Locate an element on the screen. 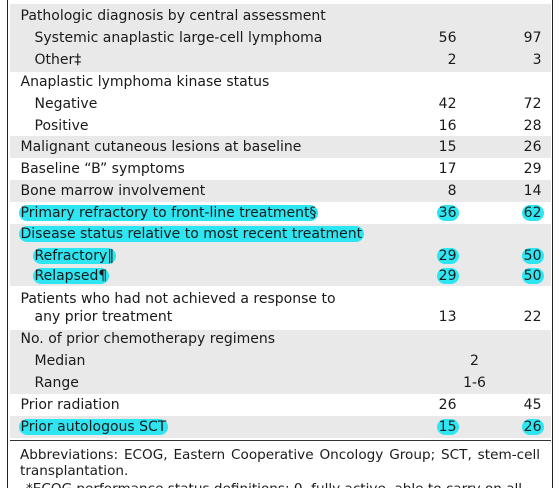 The width and height of the screenshot is (560, 488). row-label: Negative is located at coordinates (66, 104).